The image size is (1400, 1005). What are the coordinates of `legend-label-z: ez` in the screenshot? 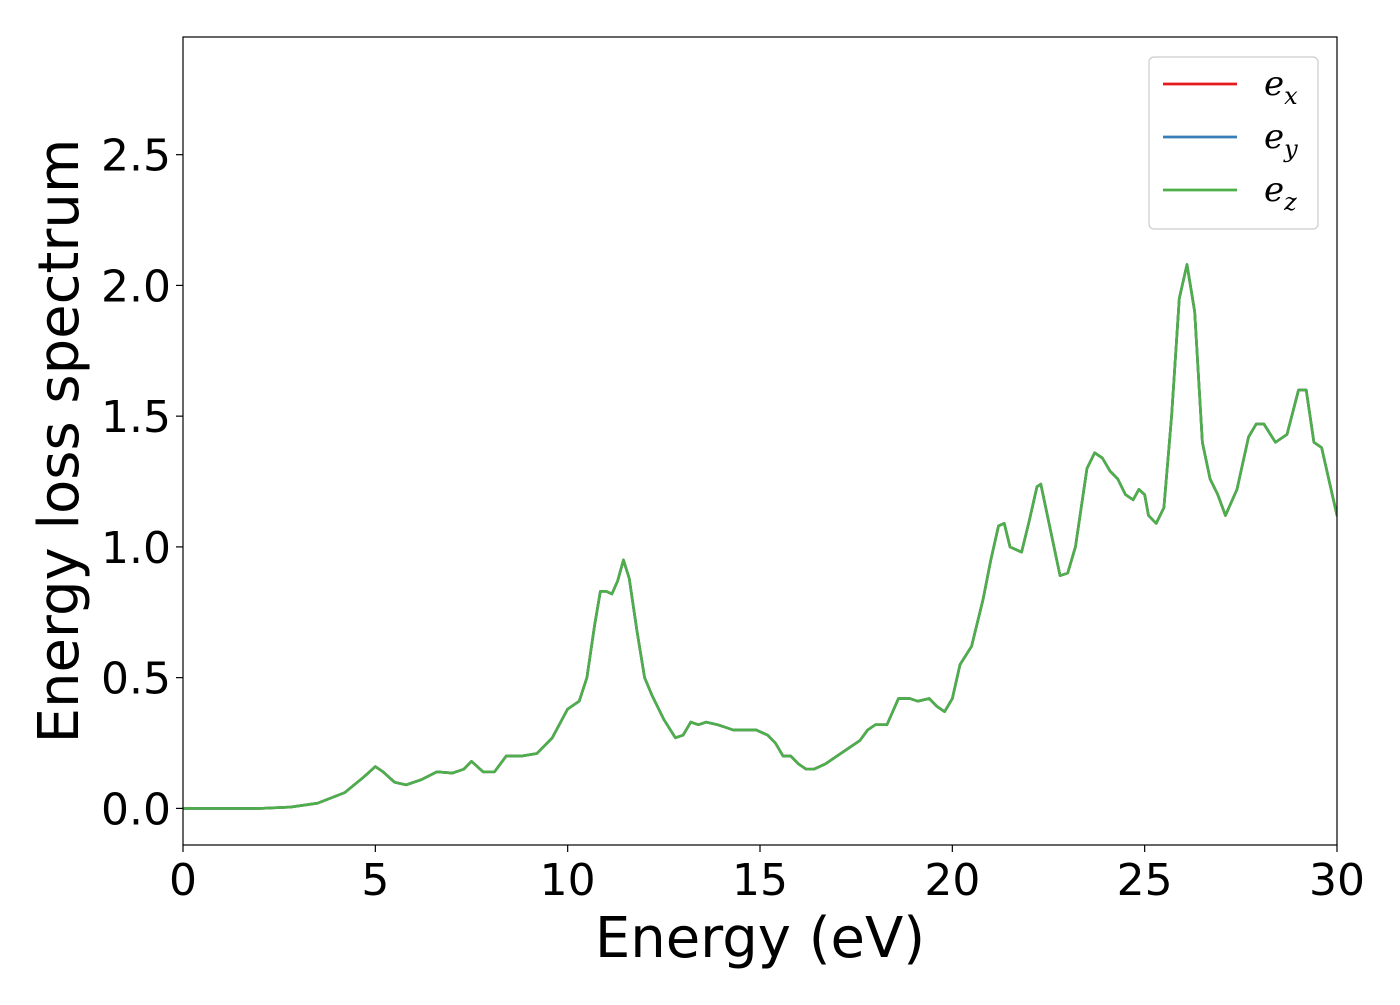 It's located at (1280, 193).